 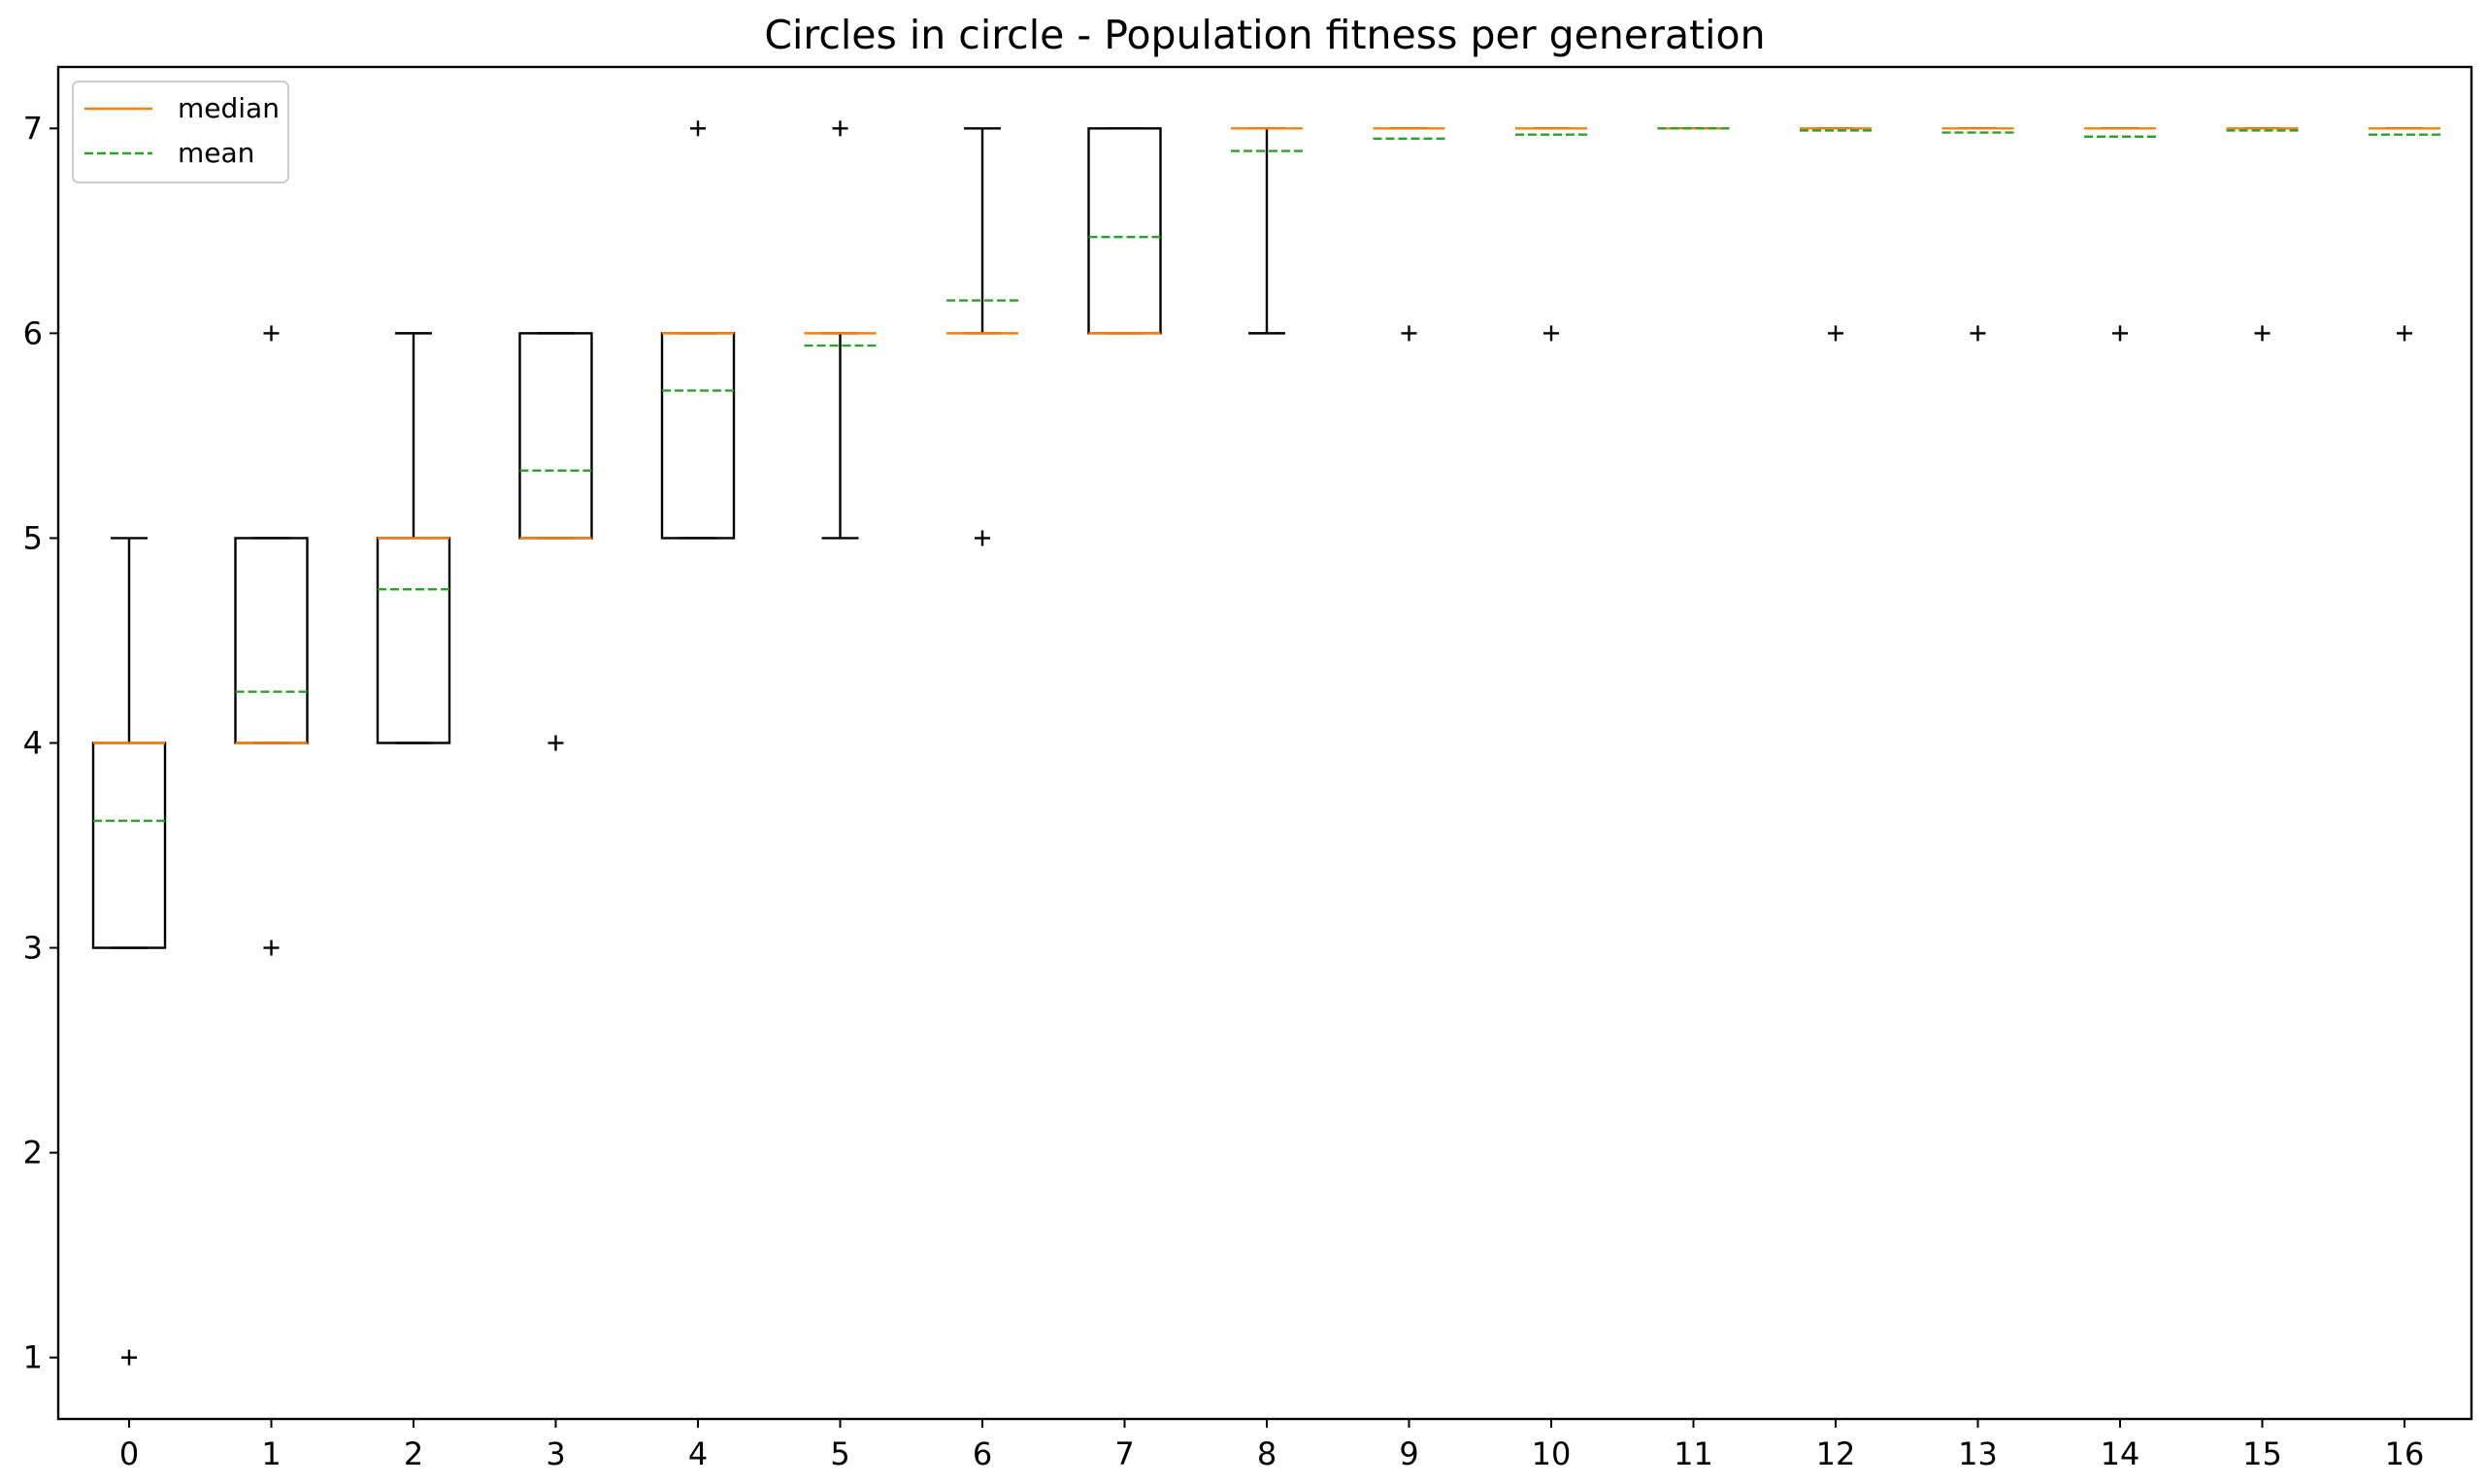 I want to click on x-tick-label: 2, so click(x=413, y=1453).